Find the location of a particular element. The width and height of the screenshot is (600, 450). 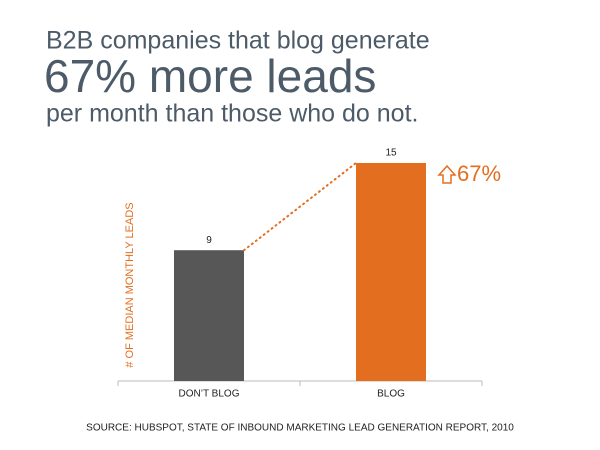

value-label: 9 is located at coordinates (209, 240).